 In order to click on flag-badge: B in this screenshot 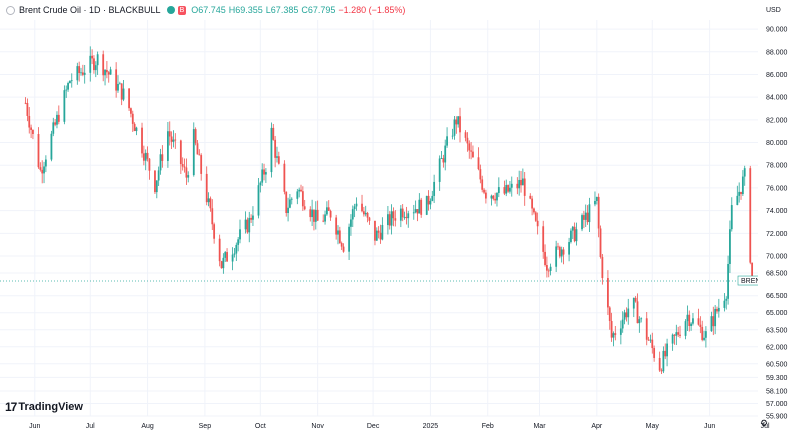, I will do `click(182, 10)`.